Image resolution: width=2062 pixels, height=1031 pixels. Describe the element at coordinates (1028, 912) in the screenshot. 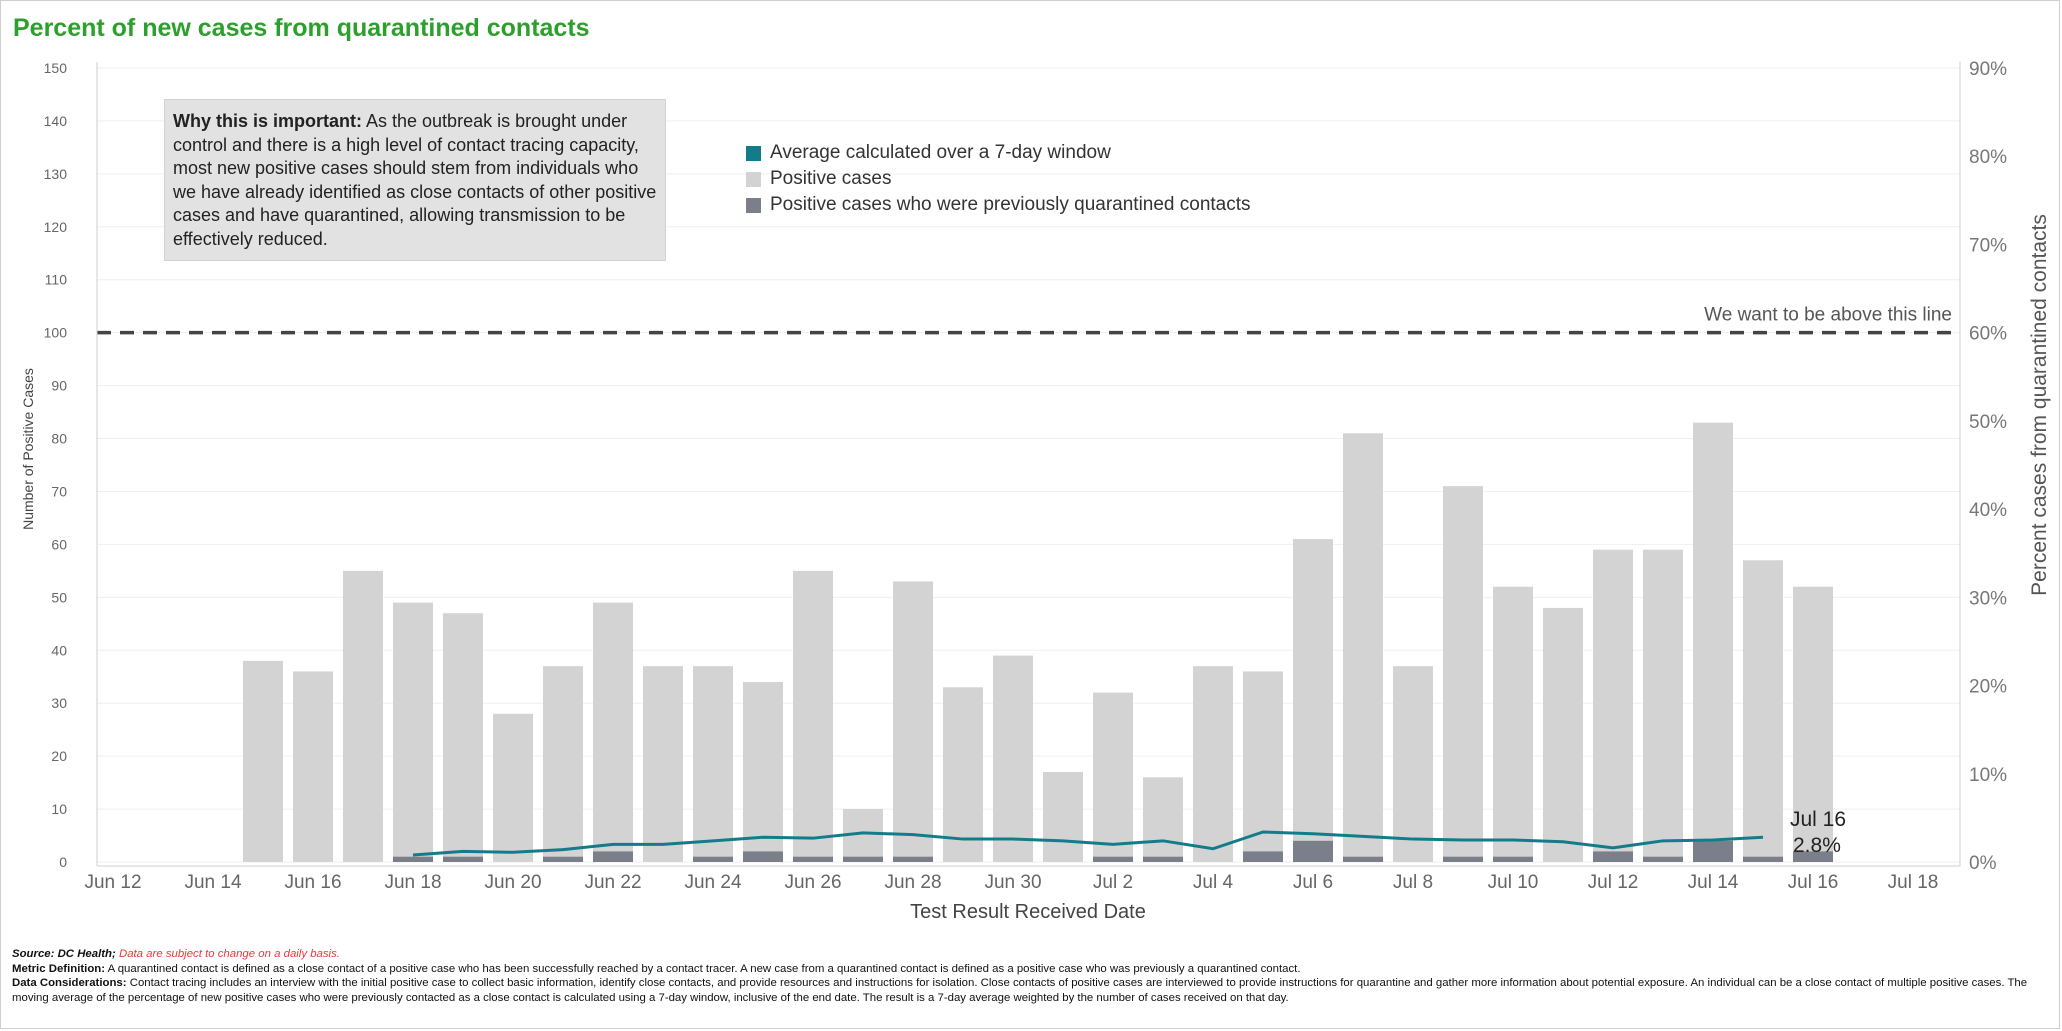

I see `x-axis-title: Test Result Received Date` at that location.